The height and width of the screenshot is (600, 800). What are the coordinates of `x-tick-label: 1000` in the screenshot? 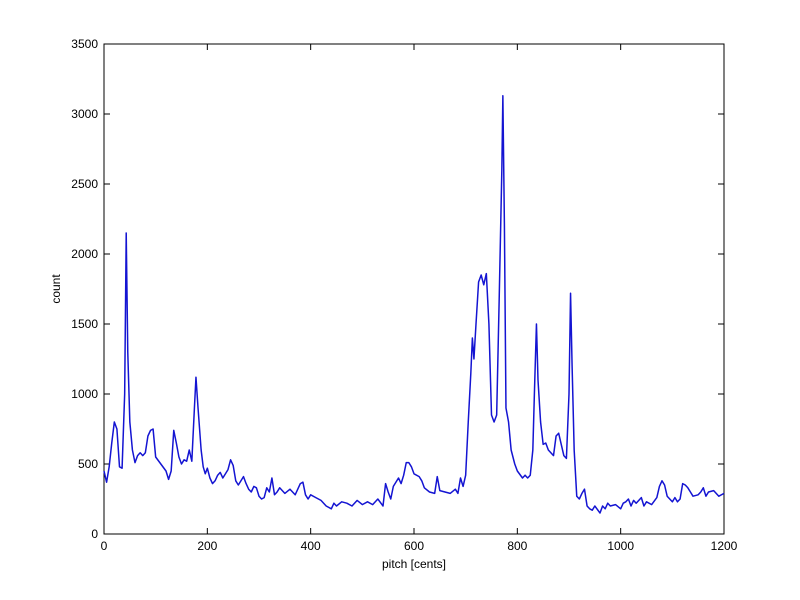 It's located at (620, 546).